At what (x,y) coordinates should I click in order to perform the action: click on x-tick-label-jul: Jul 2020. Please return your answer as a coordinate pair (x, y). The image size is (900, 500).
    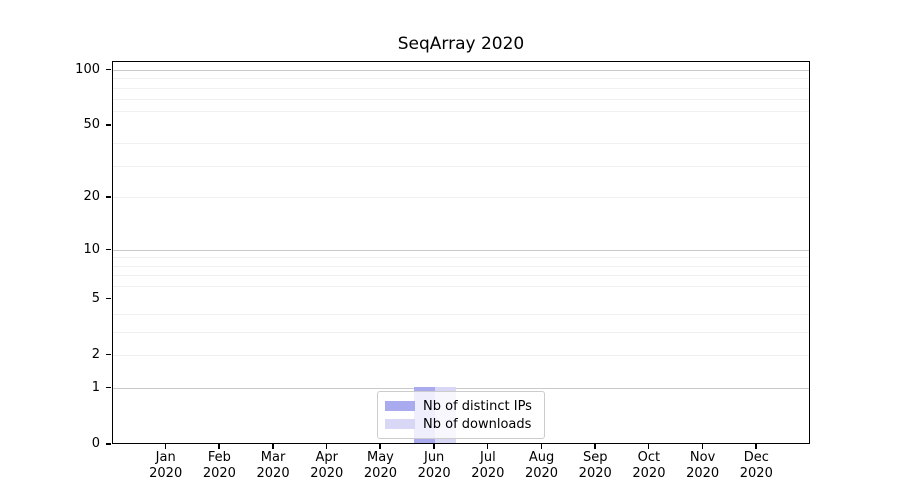
    Looking at the image, I should click on (488, 466).